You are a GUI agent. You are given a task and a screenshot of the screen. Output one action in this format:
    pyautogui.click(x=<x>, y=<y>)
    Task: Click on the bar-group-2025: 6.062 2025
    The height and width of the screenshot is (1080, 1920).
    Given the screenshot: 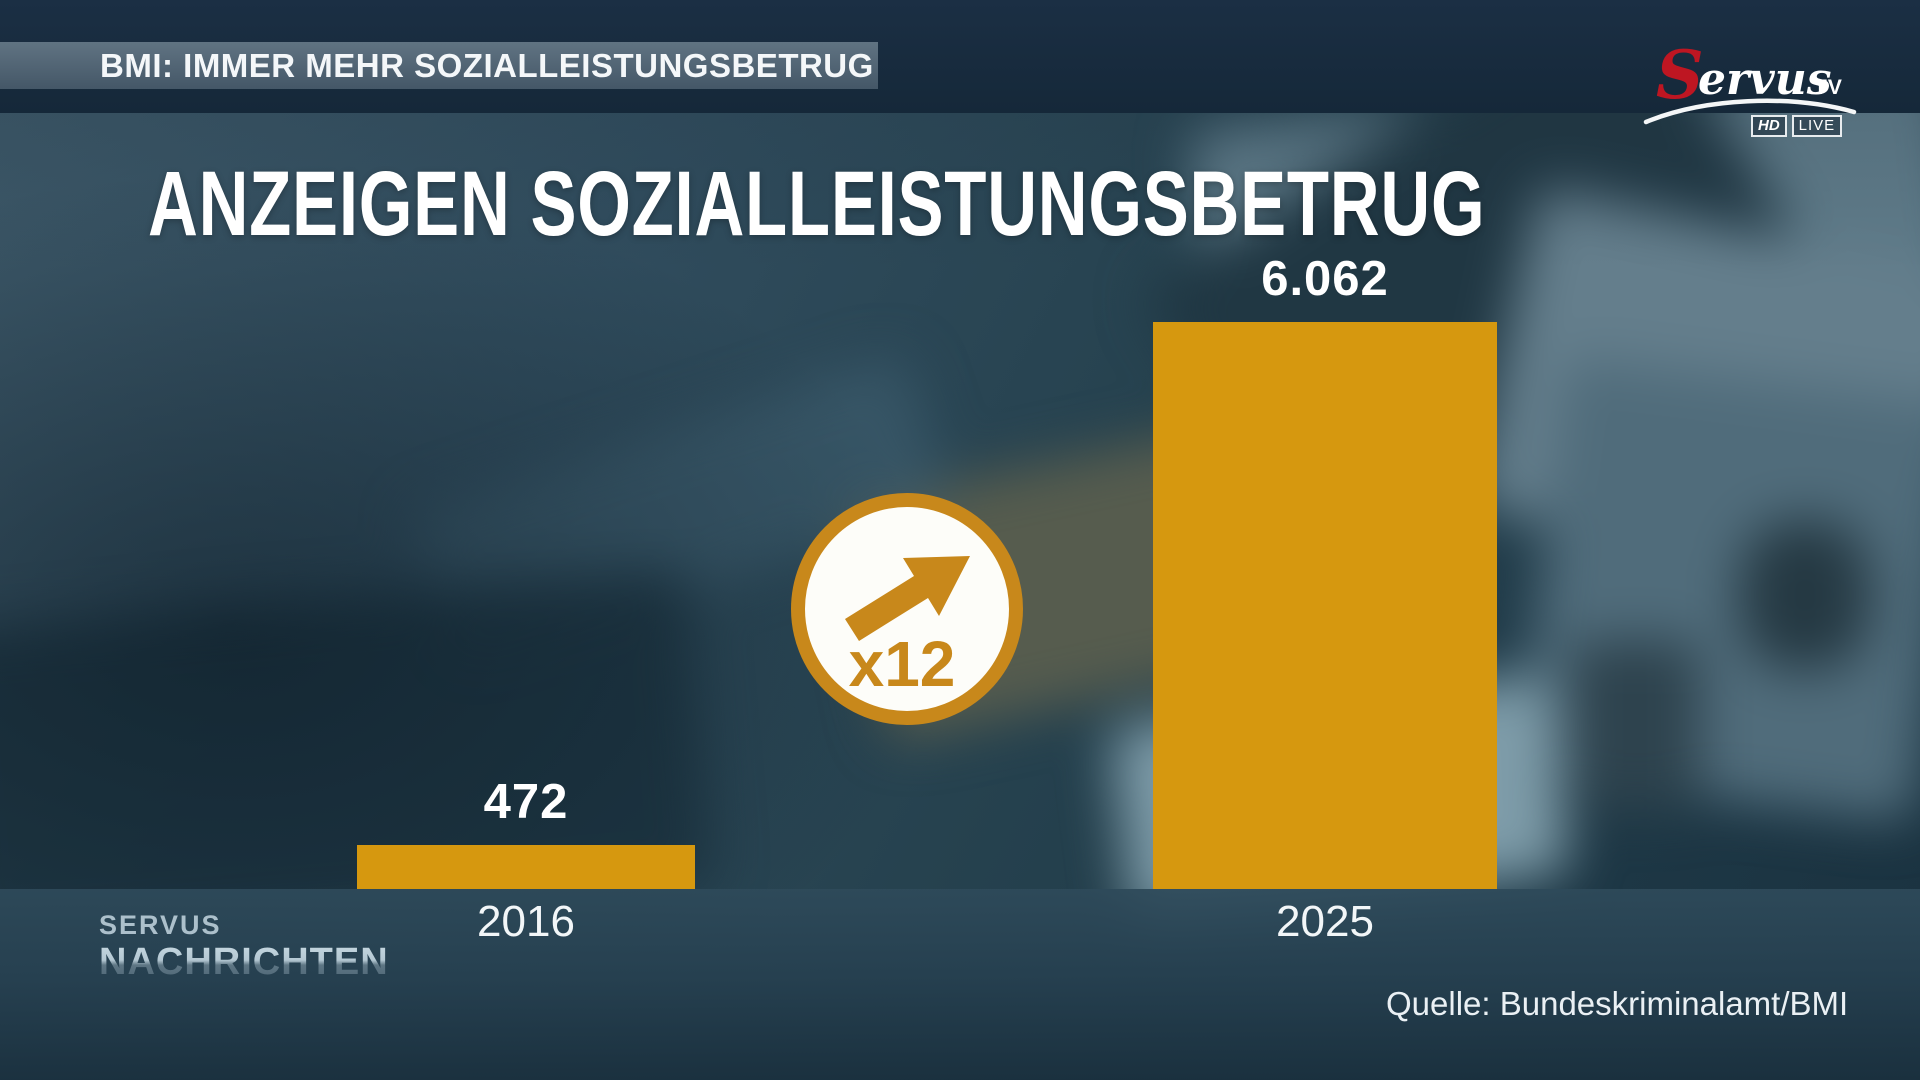 What is the action you would take?
    pyautogui.click(x=1325, y=598)
    